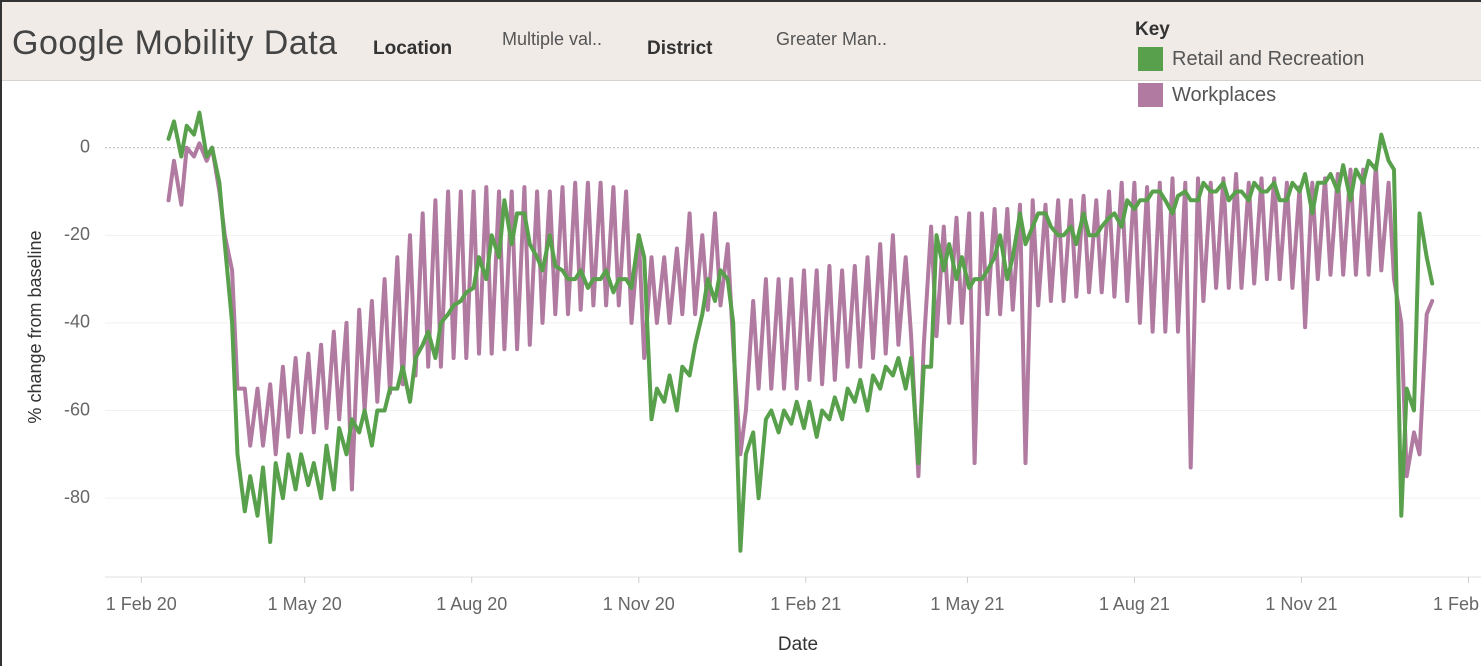 This screenshot has width=1481, height=666. What do you see at coordinates (35, 326) in the screenshot?
I see `y-axis-title: % change from baseline` at bounding box center [35, 326].